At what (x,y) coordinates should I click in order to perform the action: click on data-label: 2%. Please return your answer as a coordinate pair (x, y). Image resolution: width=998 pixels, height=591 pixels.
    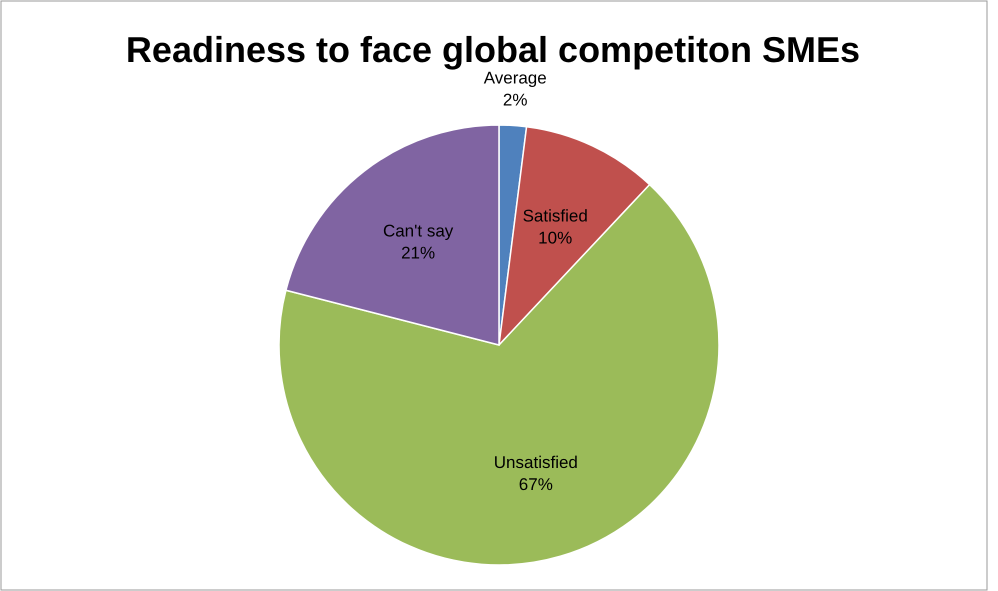
    Looking at the image, I should click on (515, 100).